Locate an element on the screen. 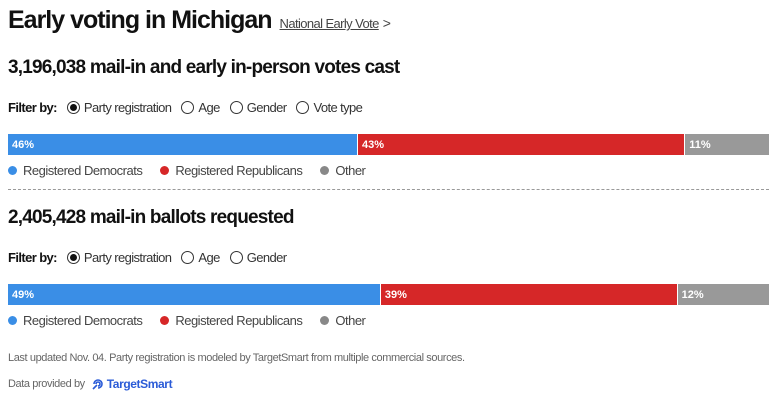 This screenshot has height=404, width=770. bar-segment: 46% is located at coordinates (183, 144).